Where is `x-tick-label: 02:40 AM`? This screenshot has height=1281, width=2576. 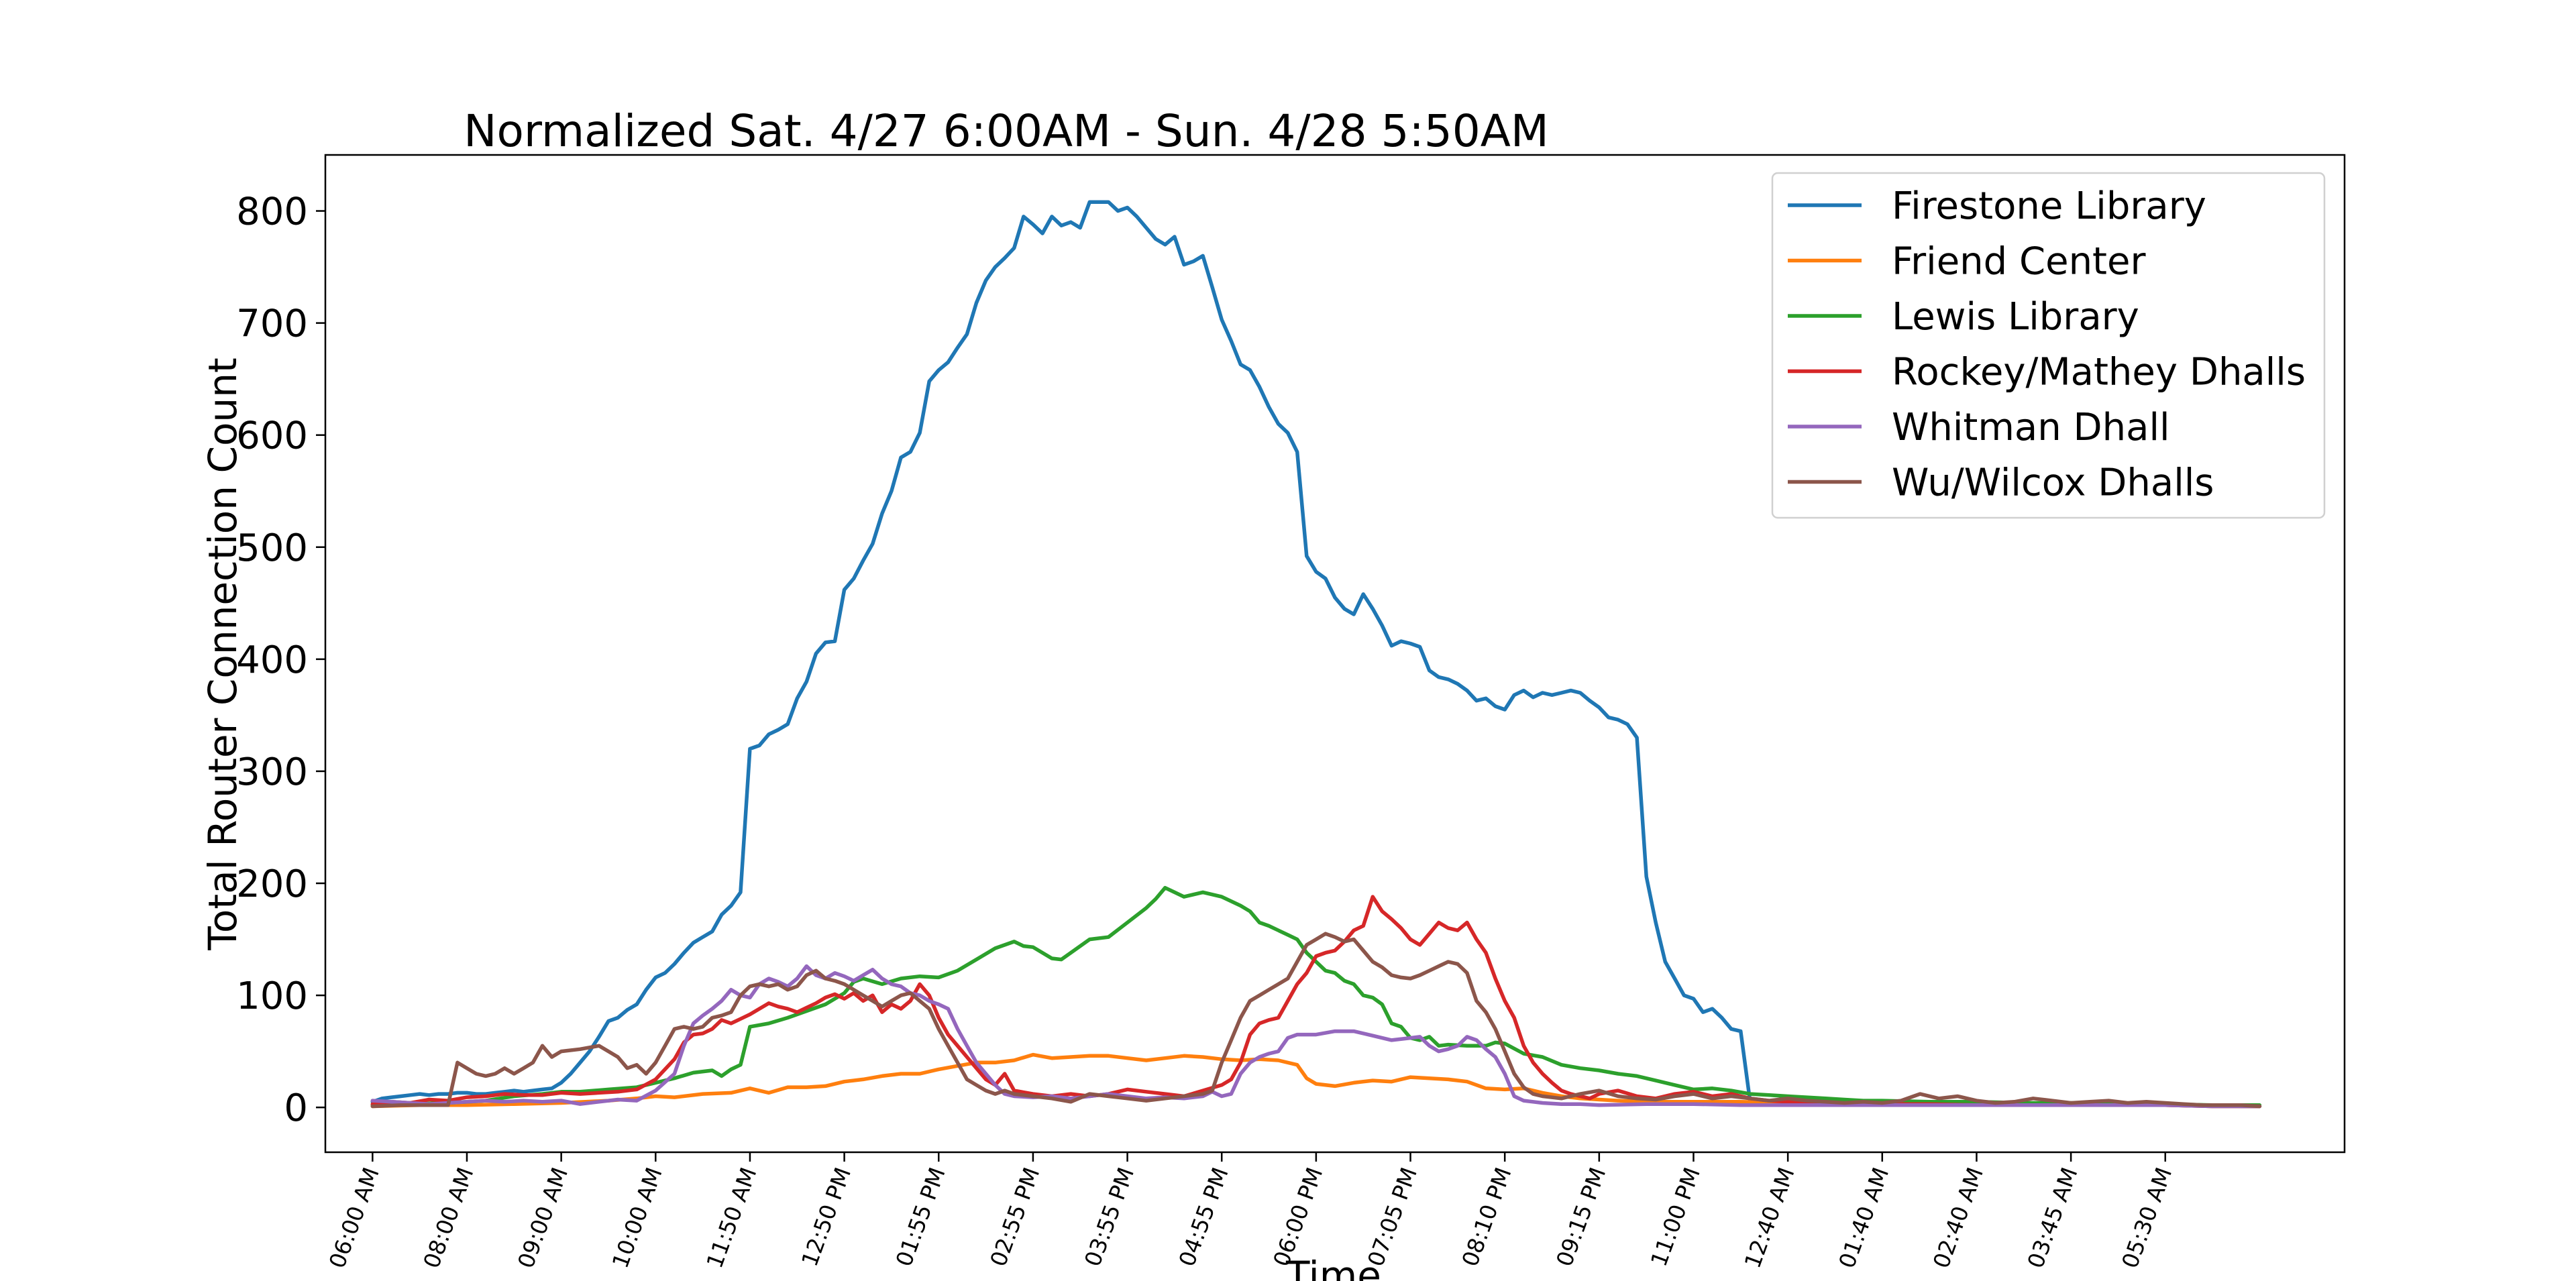 x-tick-label: 02:40 AM is located at coordinates (1958, 1218).